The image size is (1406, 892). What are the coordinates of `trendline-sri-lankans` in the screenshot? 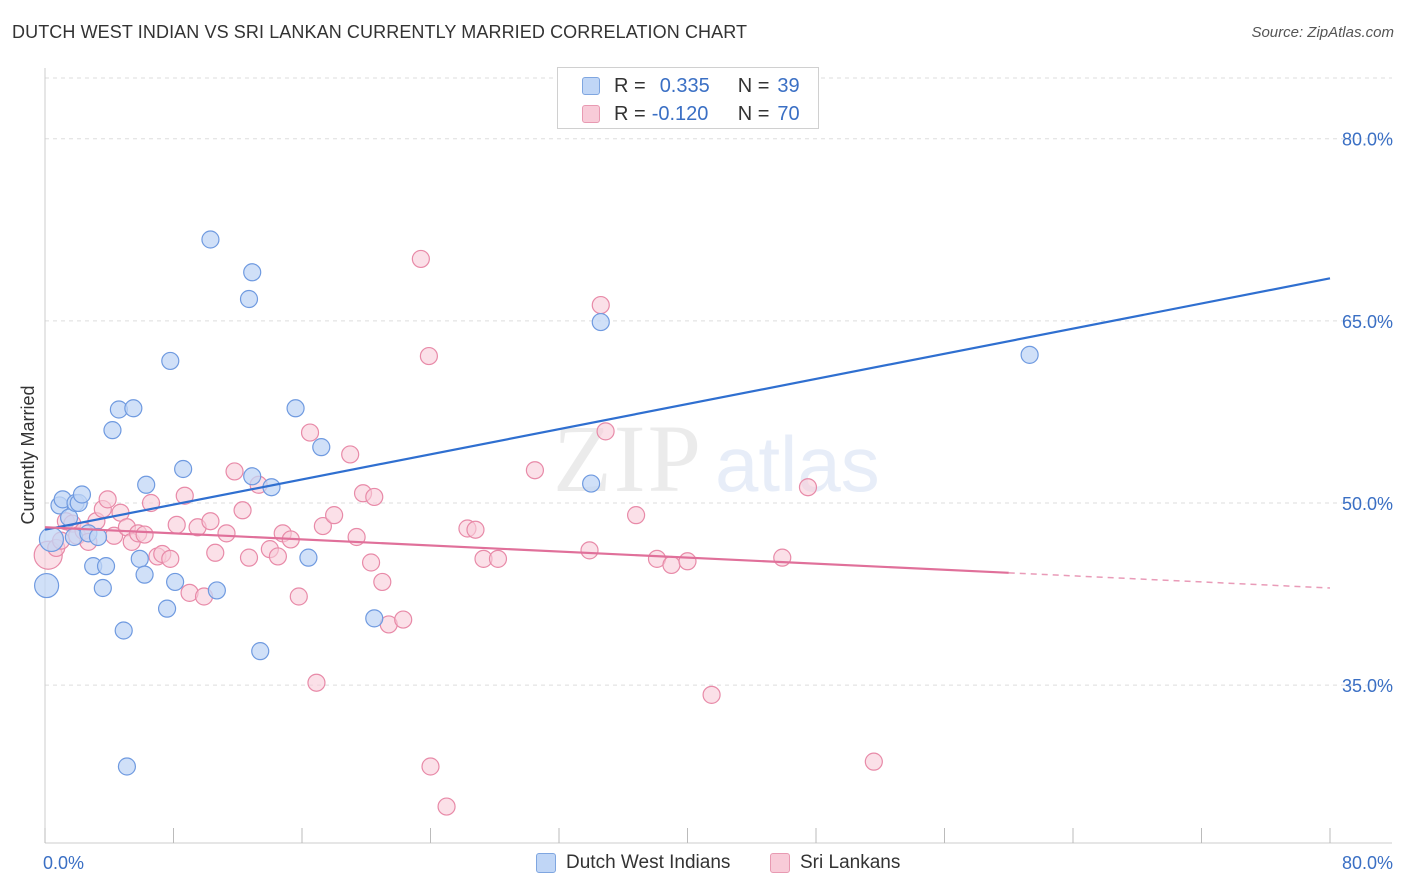 It's located at (526, 550).